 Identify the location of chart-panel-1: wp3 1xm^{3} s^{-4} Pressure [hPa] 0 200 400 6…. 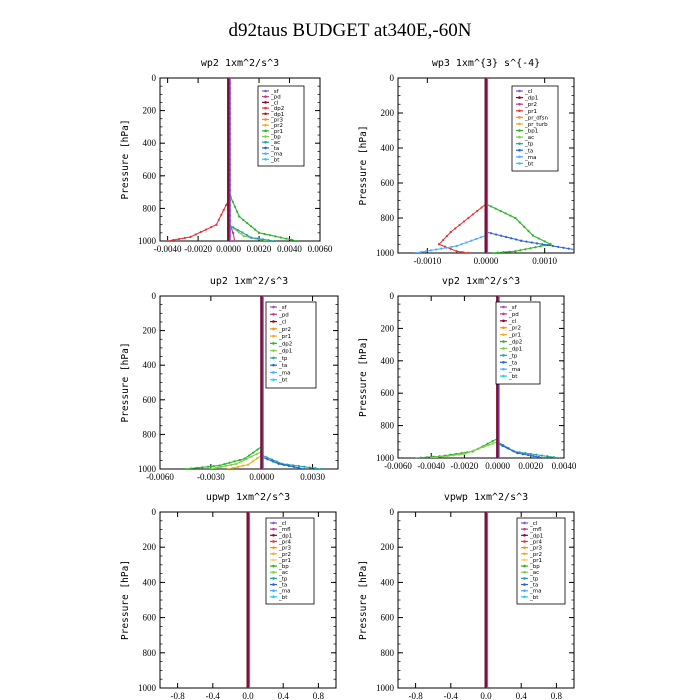
(466, 162).